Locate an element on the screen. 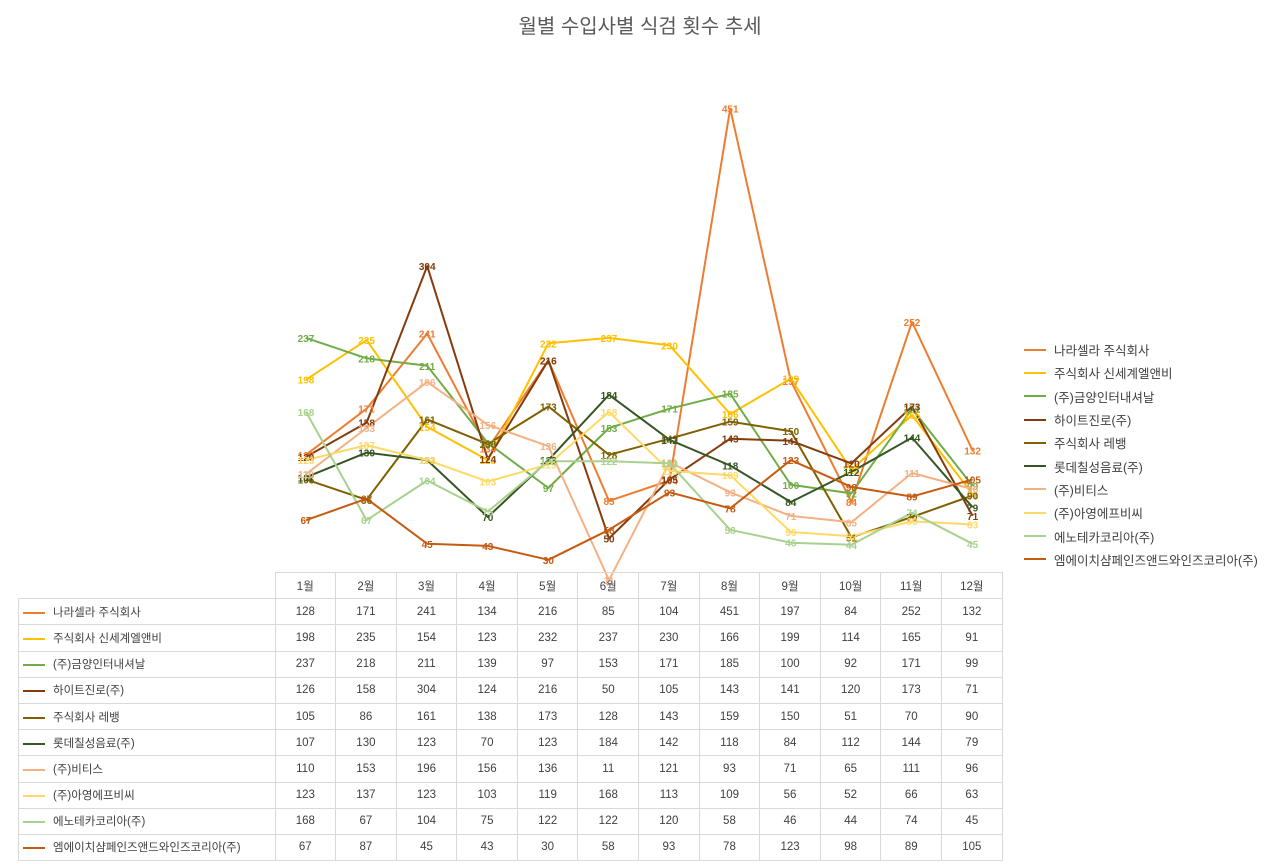  table-cell: 109 is located at coordinates (729, 795).